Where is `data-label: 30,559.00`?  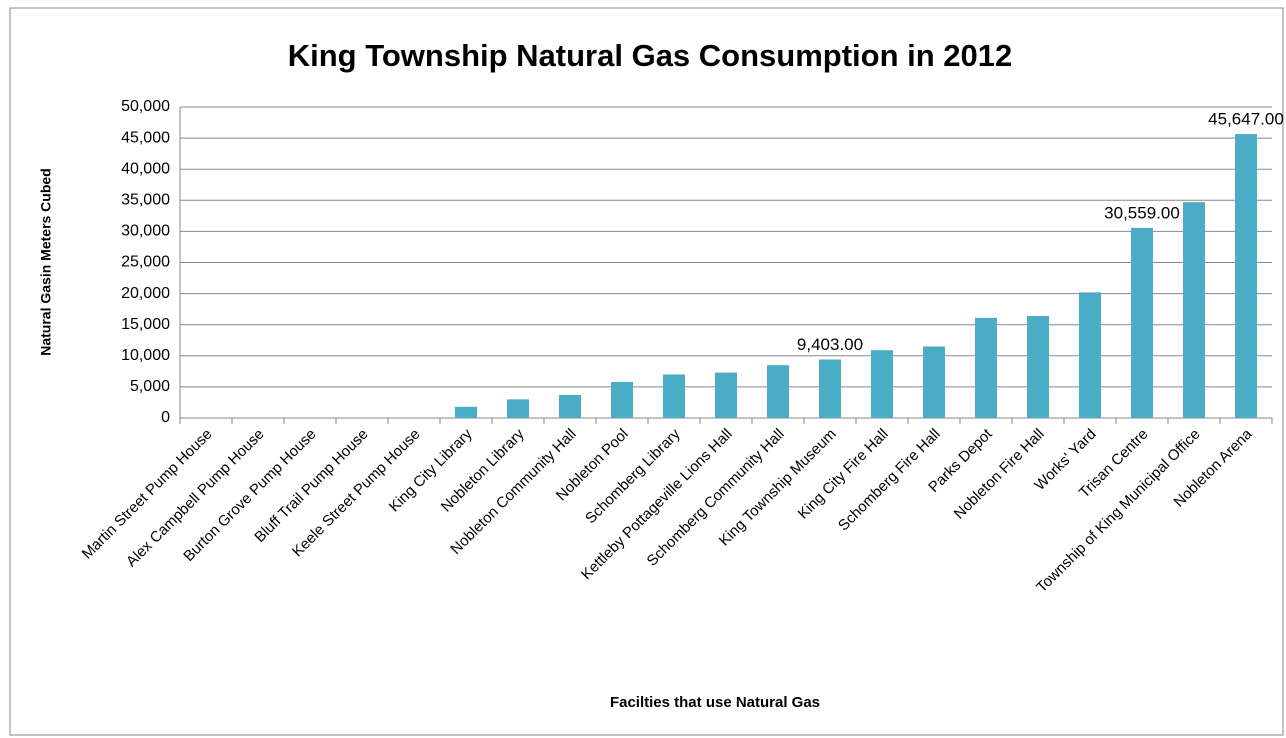 data-label: 30,559.00 is located at coordinates (1142, 212).